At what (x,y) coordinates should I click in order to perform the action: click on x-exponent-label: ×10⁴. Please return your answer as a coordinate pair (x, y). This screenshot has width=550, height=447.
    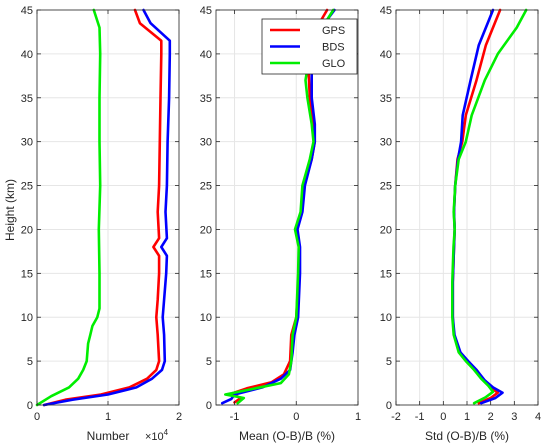
    Looking at the image, I should click on (157, 435).